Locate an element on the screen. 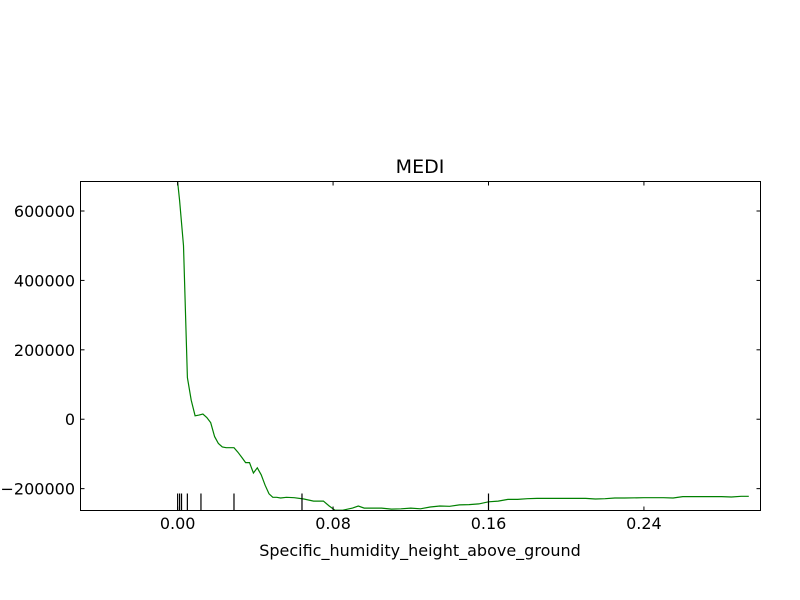  y-tick-label: 0 is located at coordinates (70, 419).